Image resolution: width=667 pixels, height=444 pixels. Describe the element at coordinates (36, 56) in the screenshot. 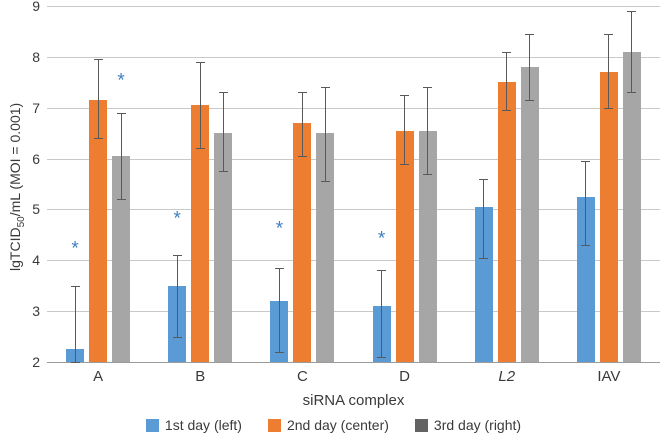

I see `y-tick-label-8: 8` at that location.